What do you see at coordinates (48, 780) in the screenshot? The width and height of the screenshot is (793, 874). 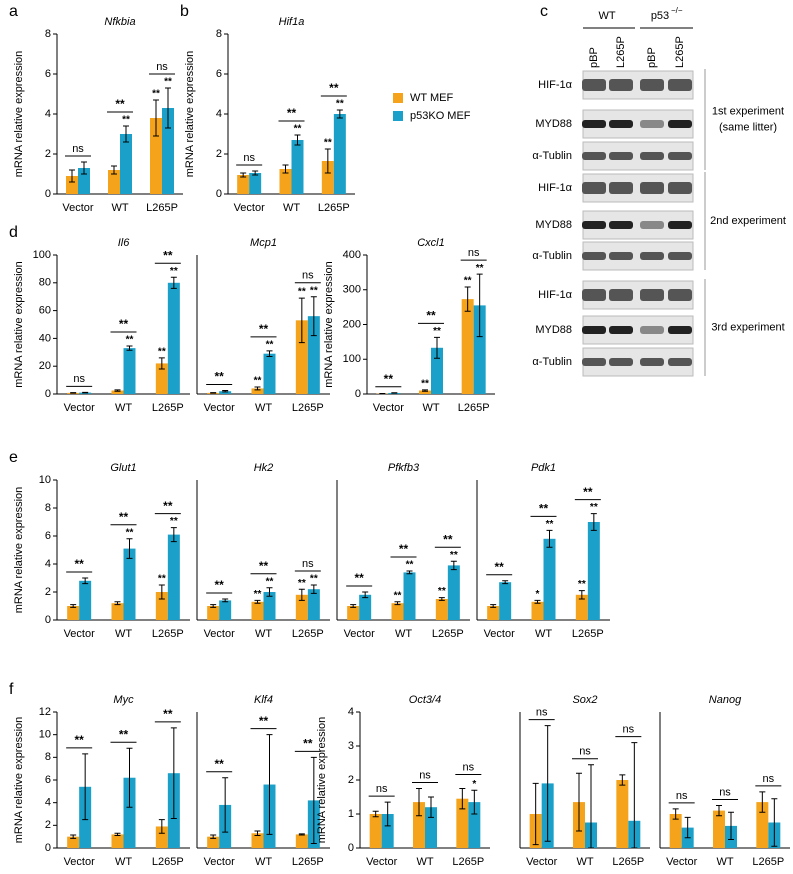 I see `y-tick-label: 6` at bounding box center [48, 780].